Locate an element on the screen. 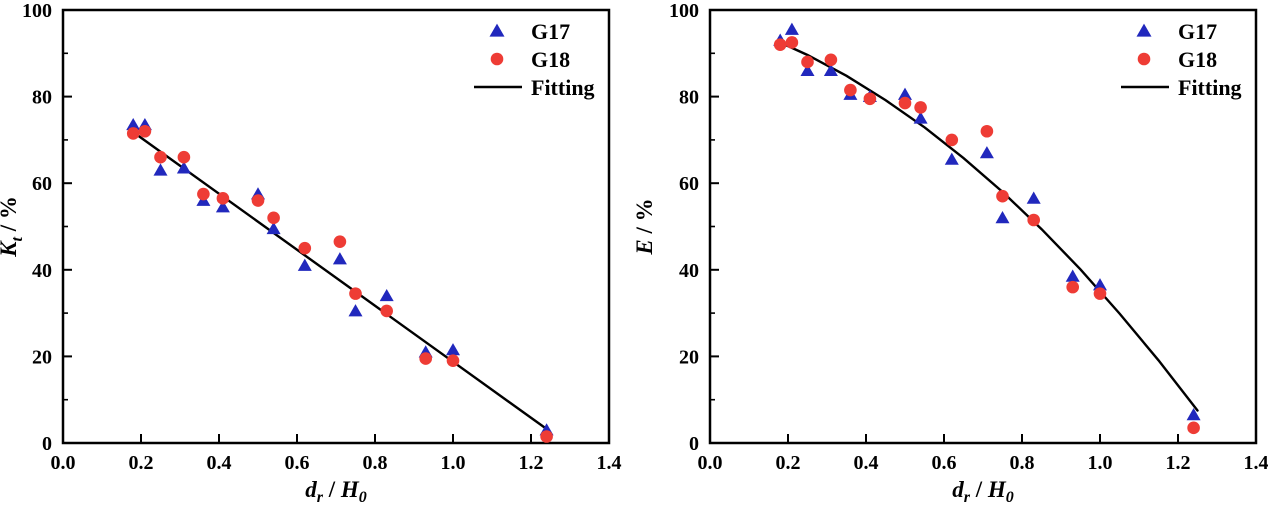  y-axis-title: E / % is located at coordinates (645, 226).